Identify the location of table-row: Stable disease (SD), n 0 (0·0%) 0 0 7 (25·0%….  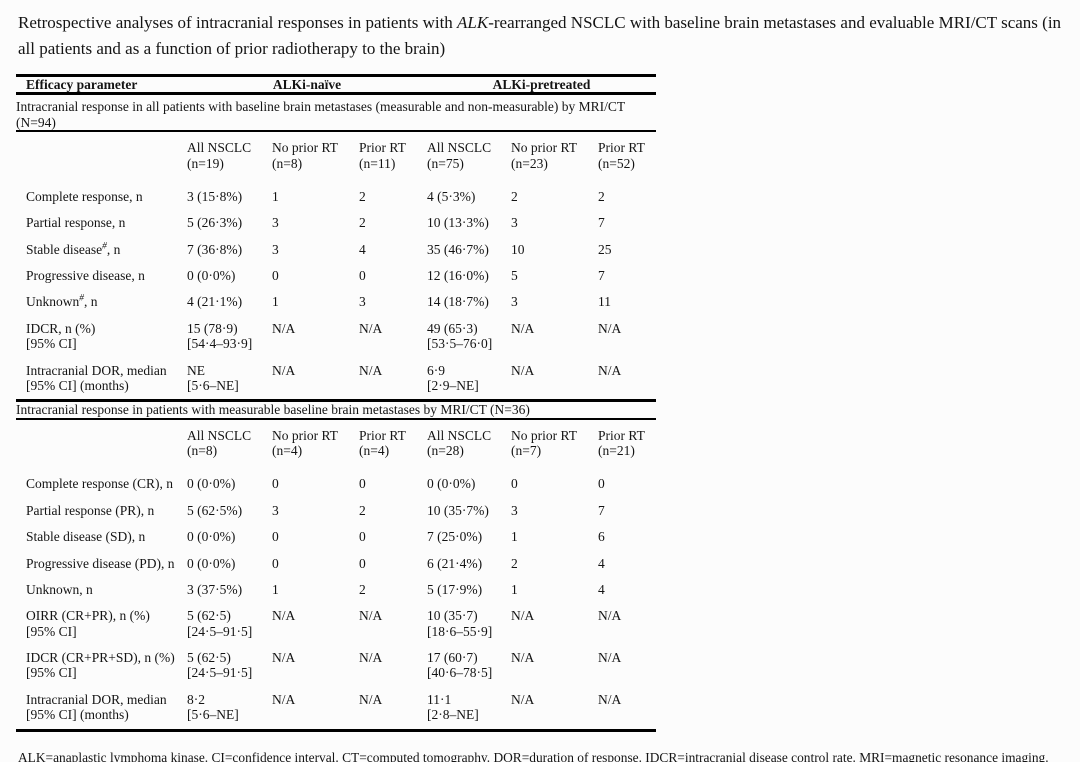
(336, 537).